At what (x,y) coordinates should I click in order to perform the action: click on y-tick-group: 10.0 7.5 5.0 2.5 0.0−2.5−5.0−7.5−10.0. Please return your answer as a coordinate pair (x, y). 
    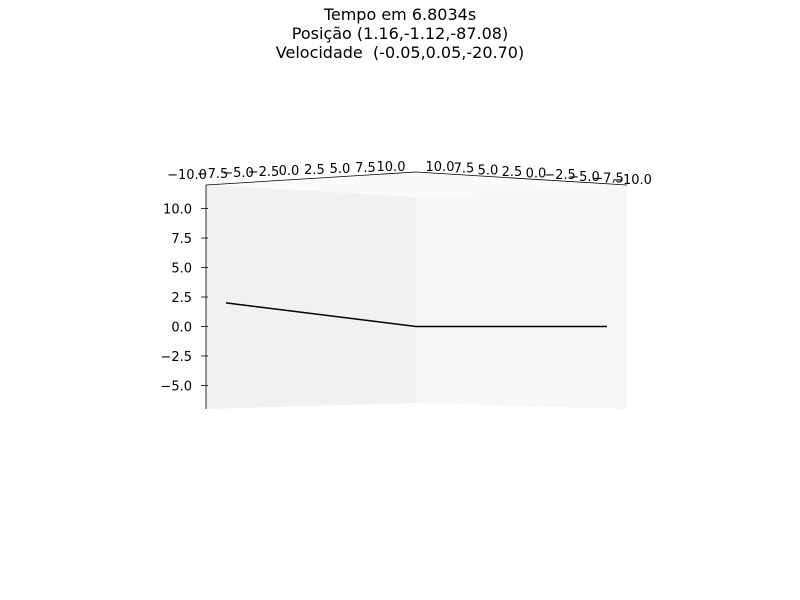
    Looking at the image, I should click on (539, 174).